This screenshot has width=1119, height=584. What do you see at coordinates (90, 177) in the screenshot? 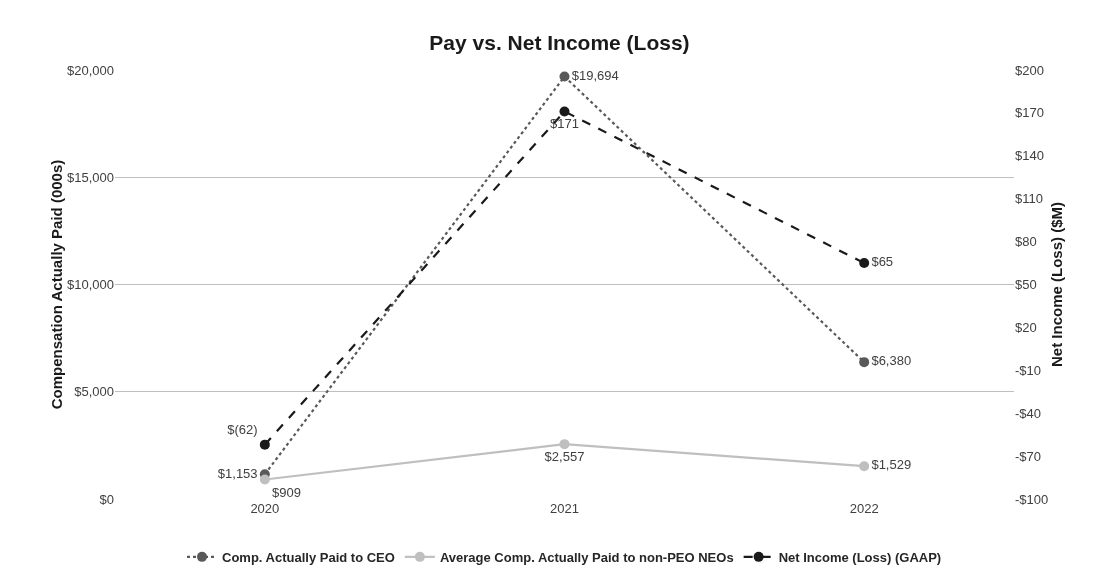
I see `y-tick-label: $15,000` at bounding box center [90, 177].